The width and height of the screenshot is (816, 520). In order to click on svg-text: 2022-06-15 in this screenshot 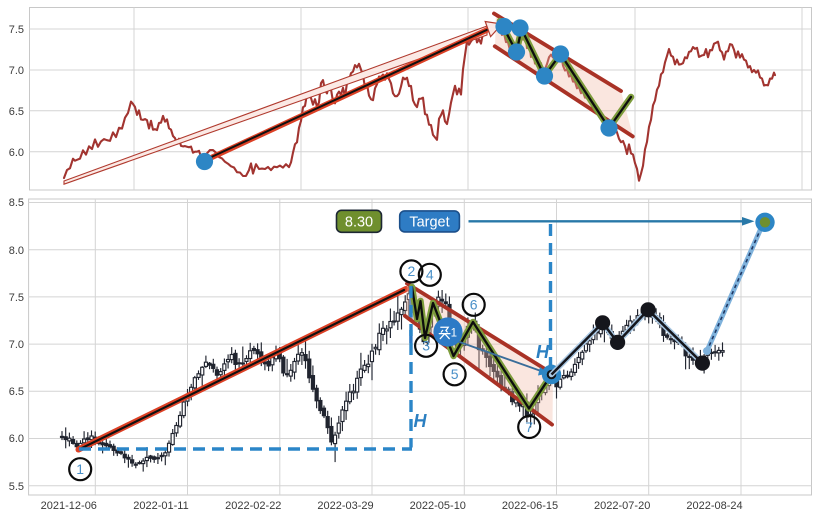, I will do `click(530, 506)`.